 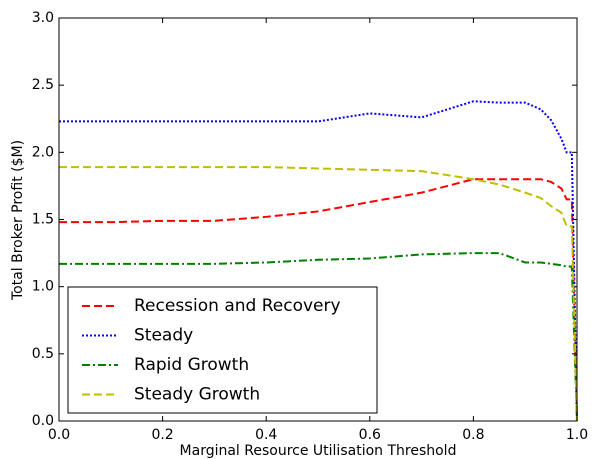 What do you see at coordinates (237, 306) in the screenshot?
I see `legend-label: Recession and Recovery` at bounding box center [237, 306].